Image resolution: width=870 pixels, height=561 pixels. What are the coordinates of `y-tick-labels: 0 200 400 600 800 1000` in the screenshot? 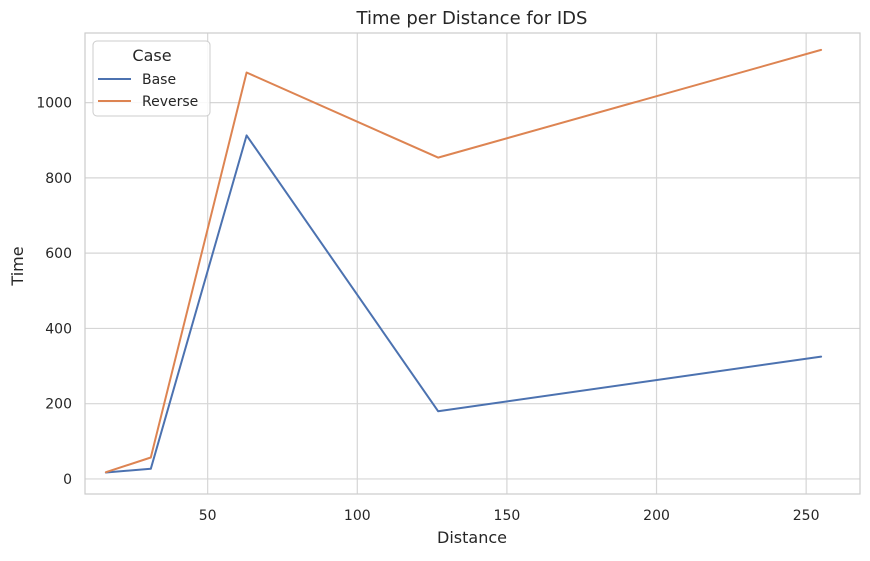 It's located at (54, 292).